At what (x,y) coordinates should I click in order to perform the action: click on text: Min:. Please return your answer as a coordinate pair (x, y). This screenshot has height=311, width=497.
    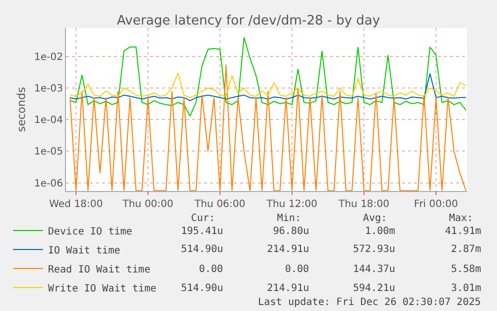
    Looking at the image, I should click on (289, 218).